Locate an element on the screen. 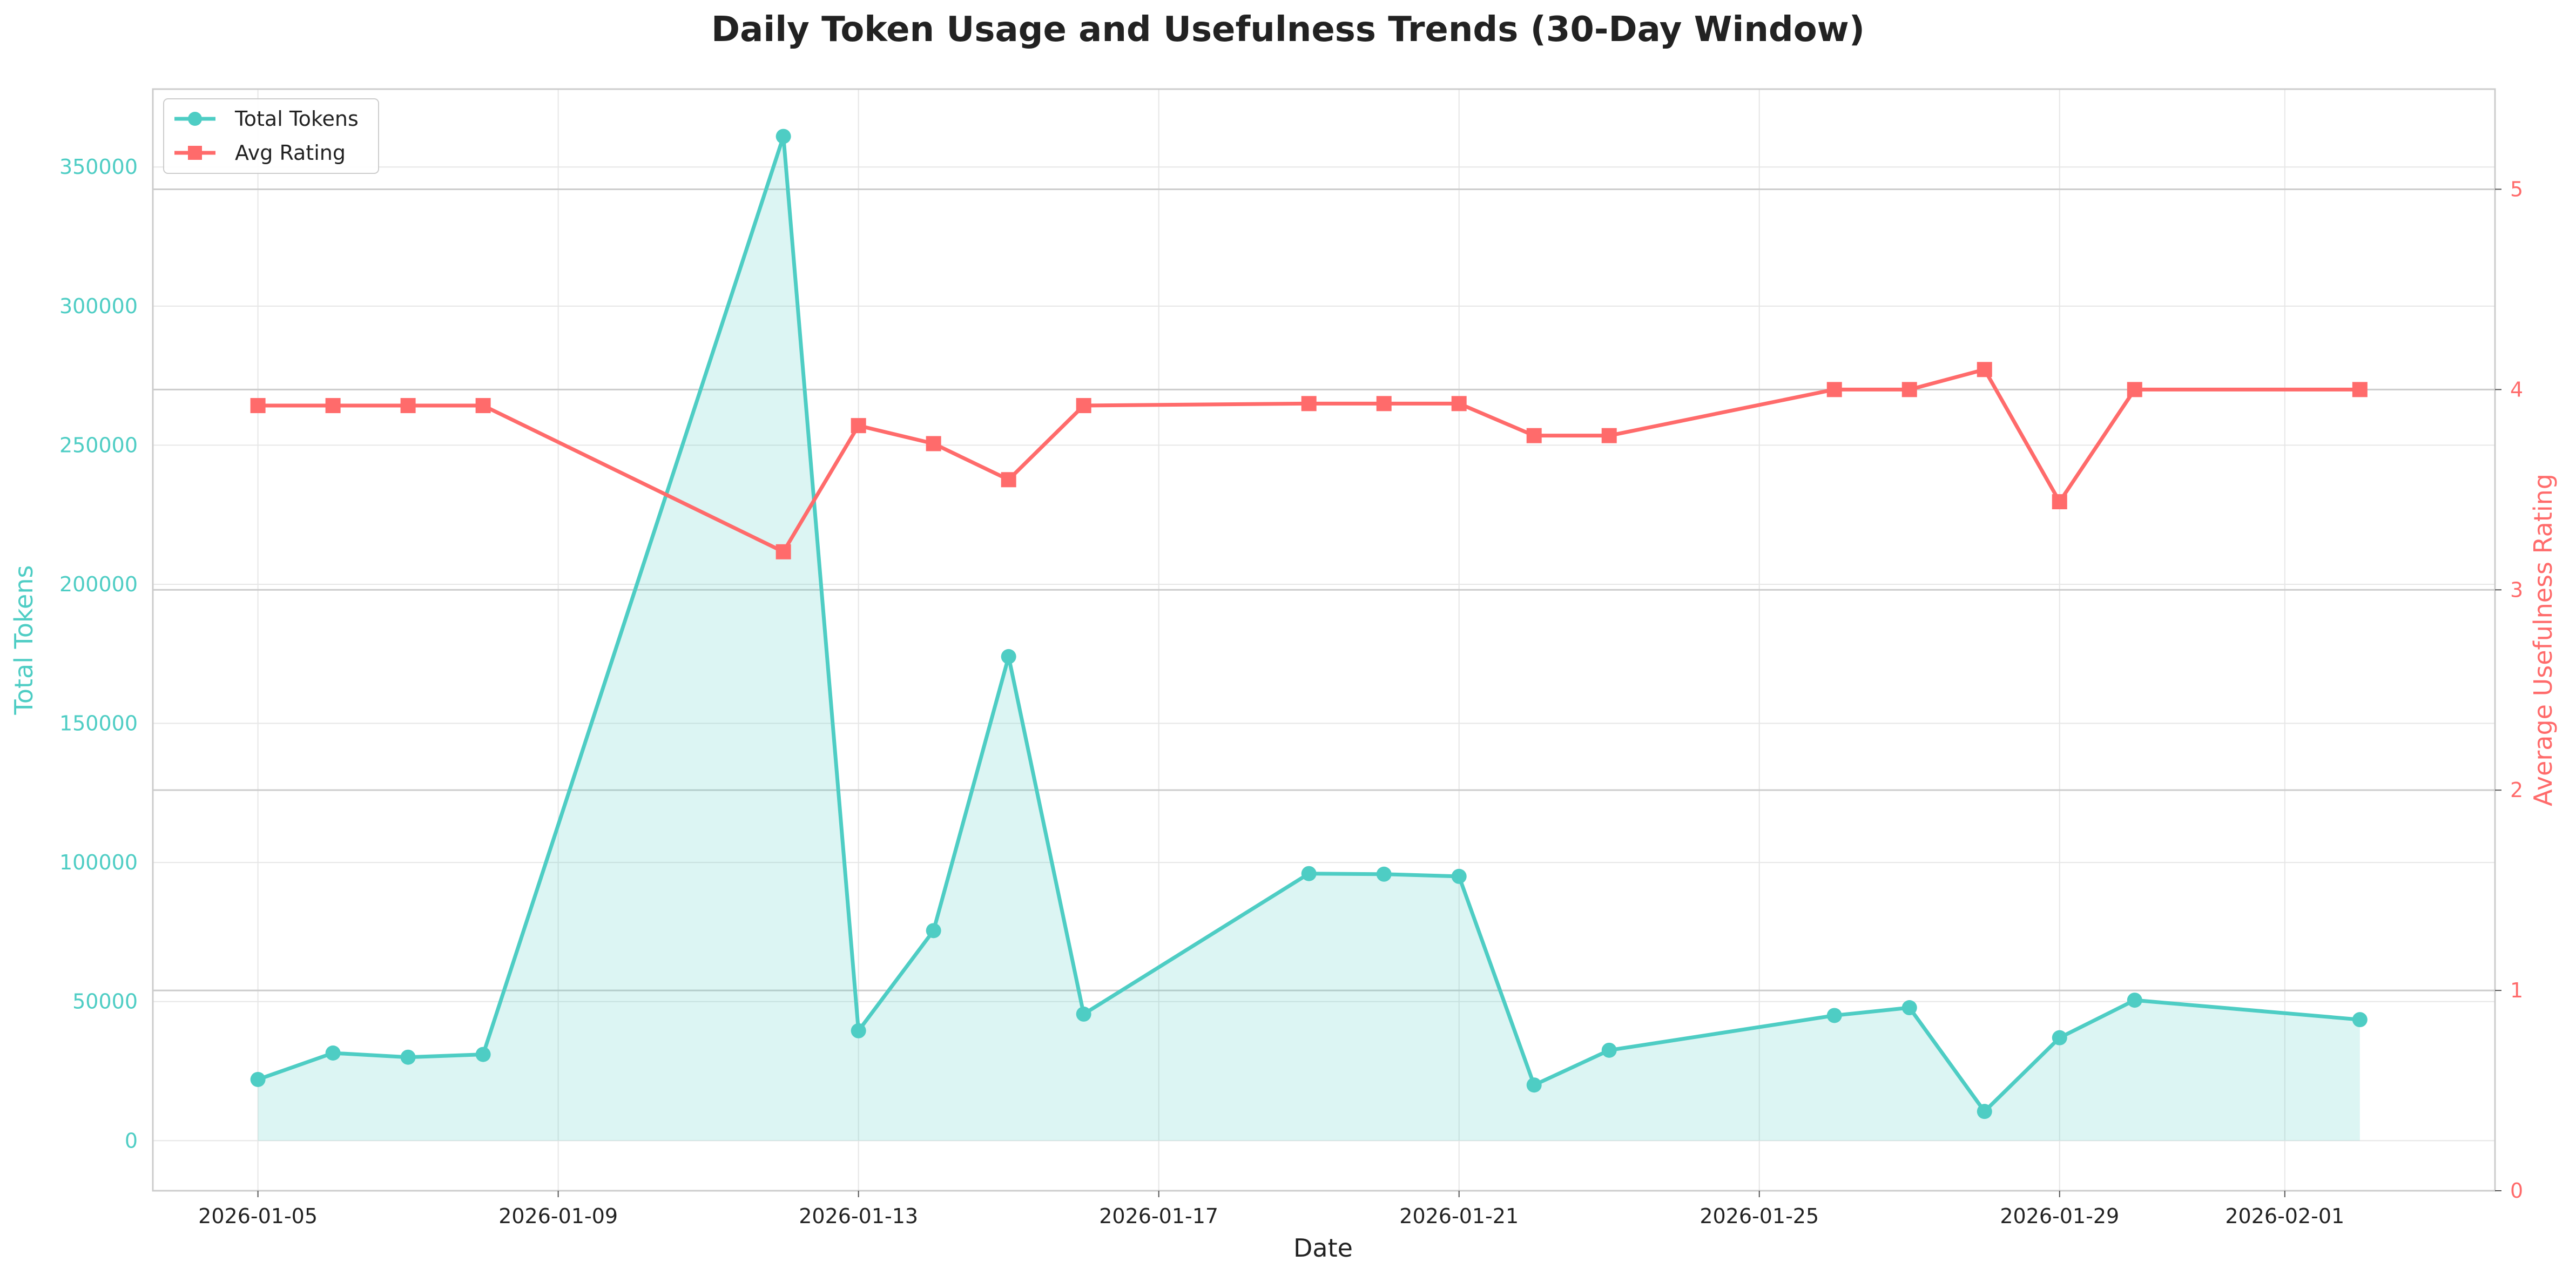 The image size is (2576, 1282). legend-tokens-marker is located at coordinates (195, 119).